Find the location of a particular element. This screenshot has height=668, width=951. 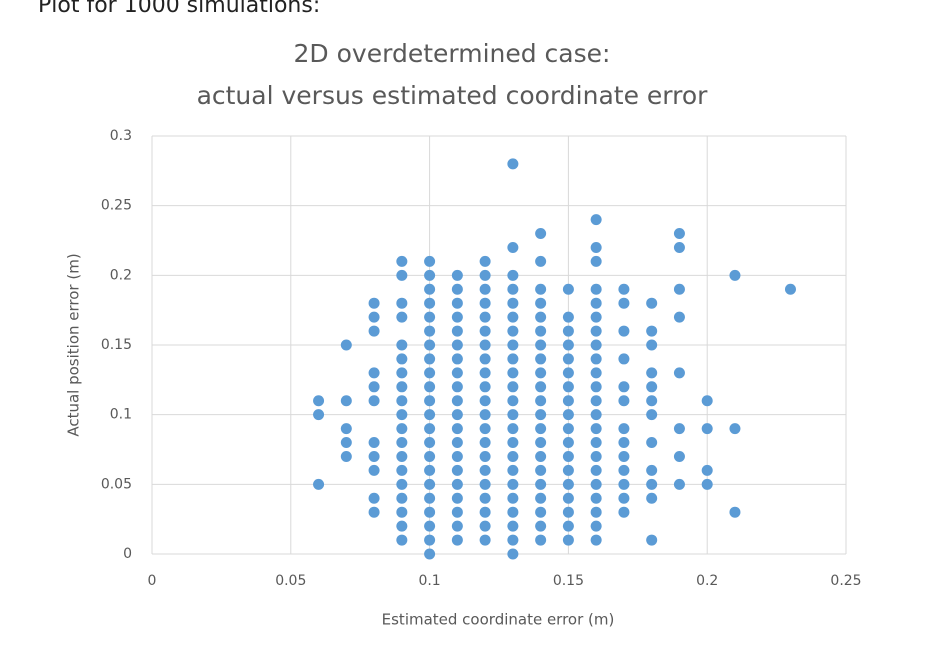

caption: Plot for 1000 simulations: is located at coordinates (179, 9).